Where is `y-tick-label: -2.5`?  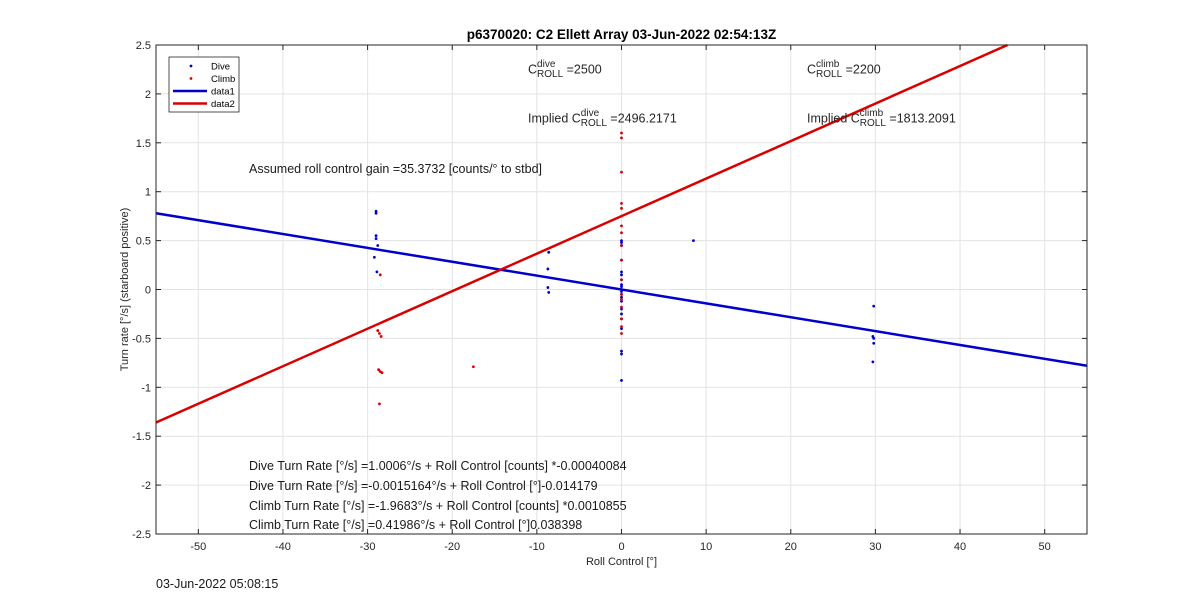 y-tick-label: -2.5 is located at coordinates (141, 535).